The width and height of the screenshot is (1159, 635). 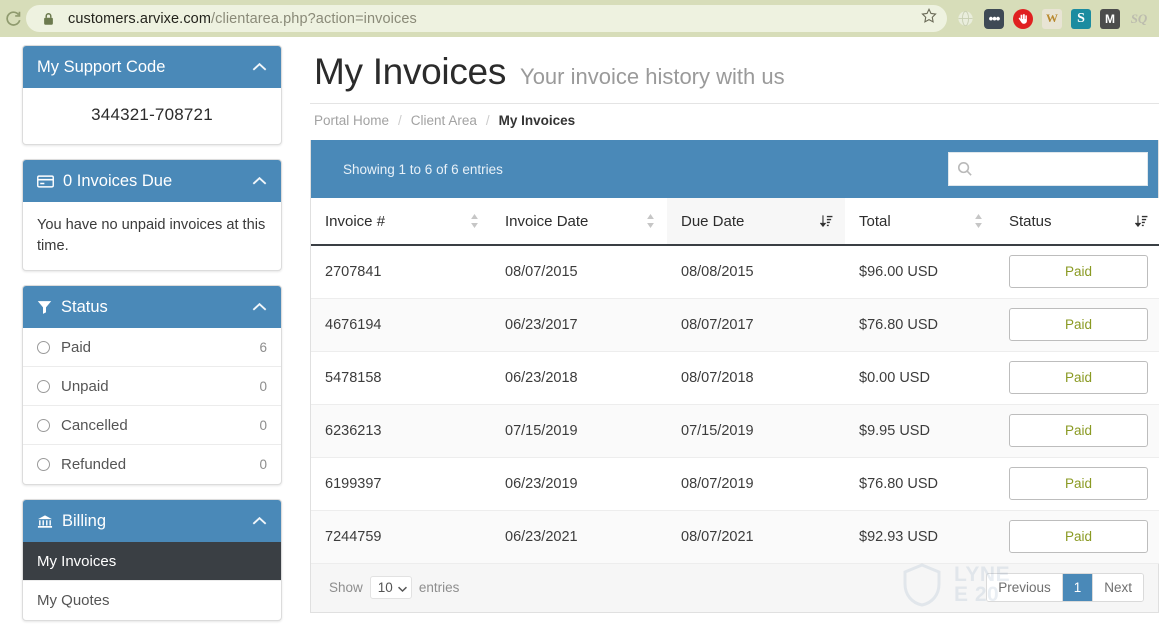 What do you see at coordinates (965, 19) in the screenshot?
I see `globe-extension-icon` at bounding box center [965, 19].